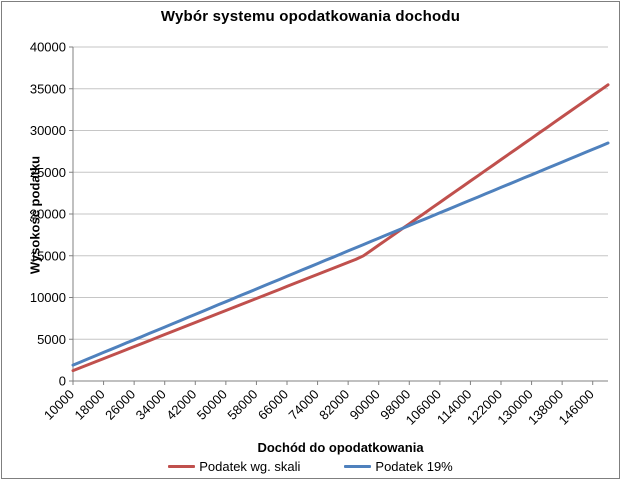  Describe the element at coordinates (51, 339) in the screenshot. I see `y-tick-label: 5000` at that location.